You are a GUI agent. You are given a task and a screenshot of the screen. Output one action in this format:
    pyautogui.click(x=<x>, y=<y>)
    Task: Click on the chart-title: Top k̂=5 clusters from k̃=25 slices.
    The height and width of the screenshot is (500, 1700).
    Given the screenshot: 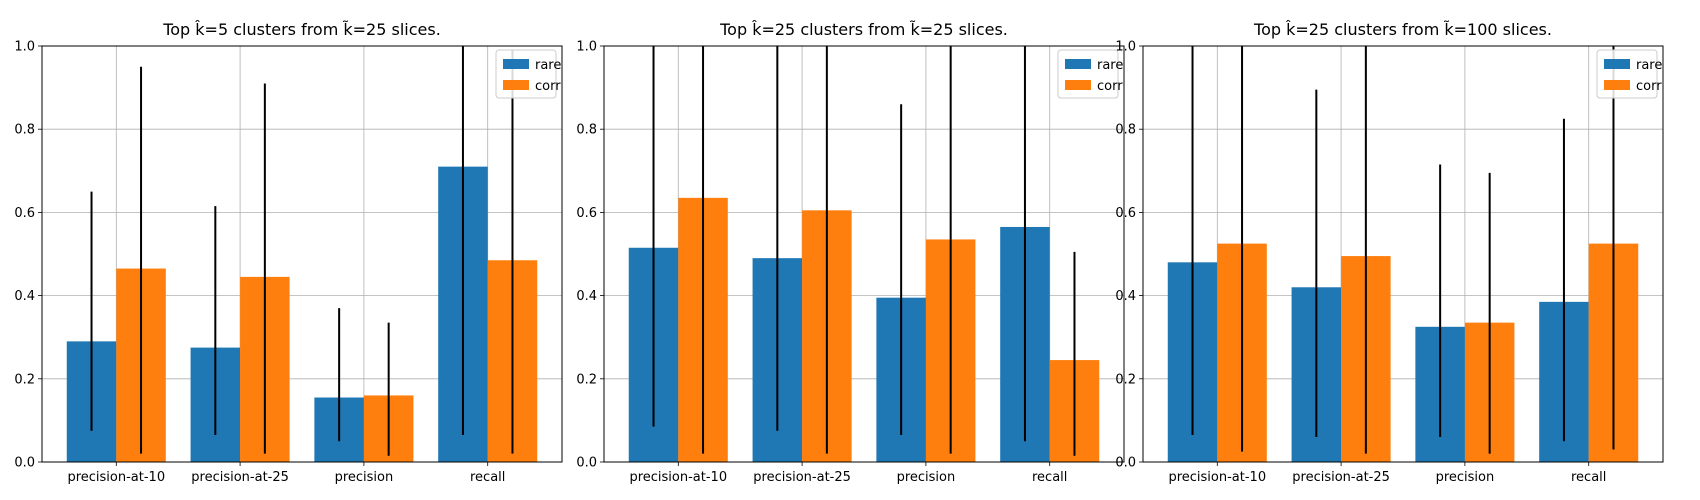 What is the action you would take?
    pyautogui.click(x=301, y=29)
    